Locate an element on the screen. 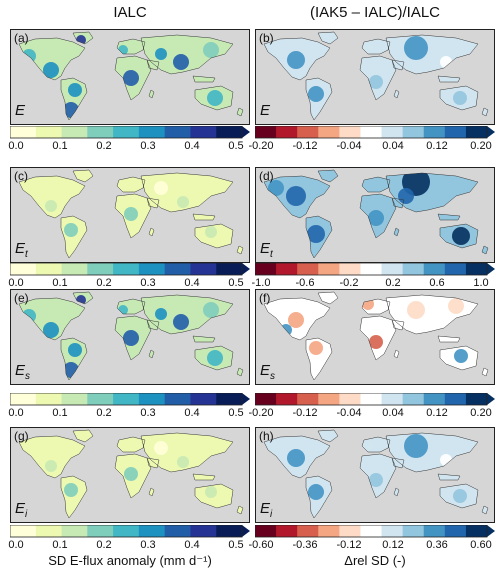  colorbar-left: 0.0 0.1 0.2 0.3 0.4 0.5 is located at coordinates (129, 139).